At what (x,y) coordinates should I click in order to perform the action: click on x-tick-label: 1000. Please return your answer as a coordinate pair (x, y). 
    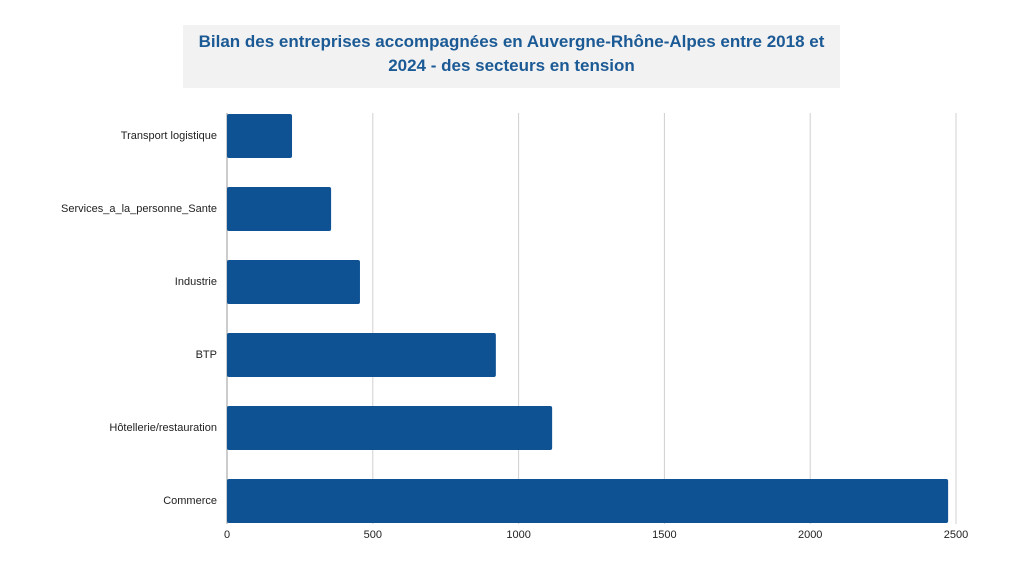
    Looking at the image, I should click on (518, 535).